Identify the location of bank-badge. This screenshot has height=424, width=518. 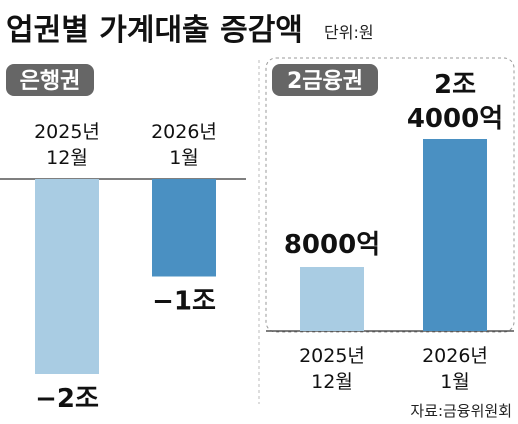
(50, 80).